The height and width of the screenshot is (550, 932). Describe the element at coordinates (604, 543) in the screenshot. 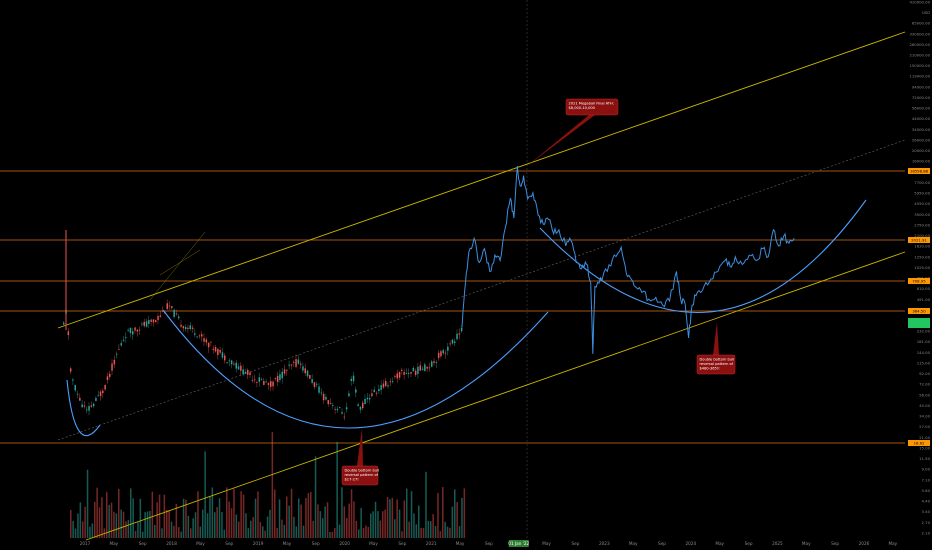

I see `x-tick-label: 2023` at that location.